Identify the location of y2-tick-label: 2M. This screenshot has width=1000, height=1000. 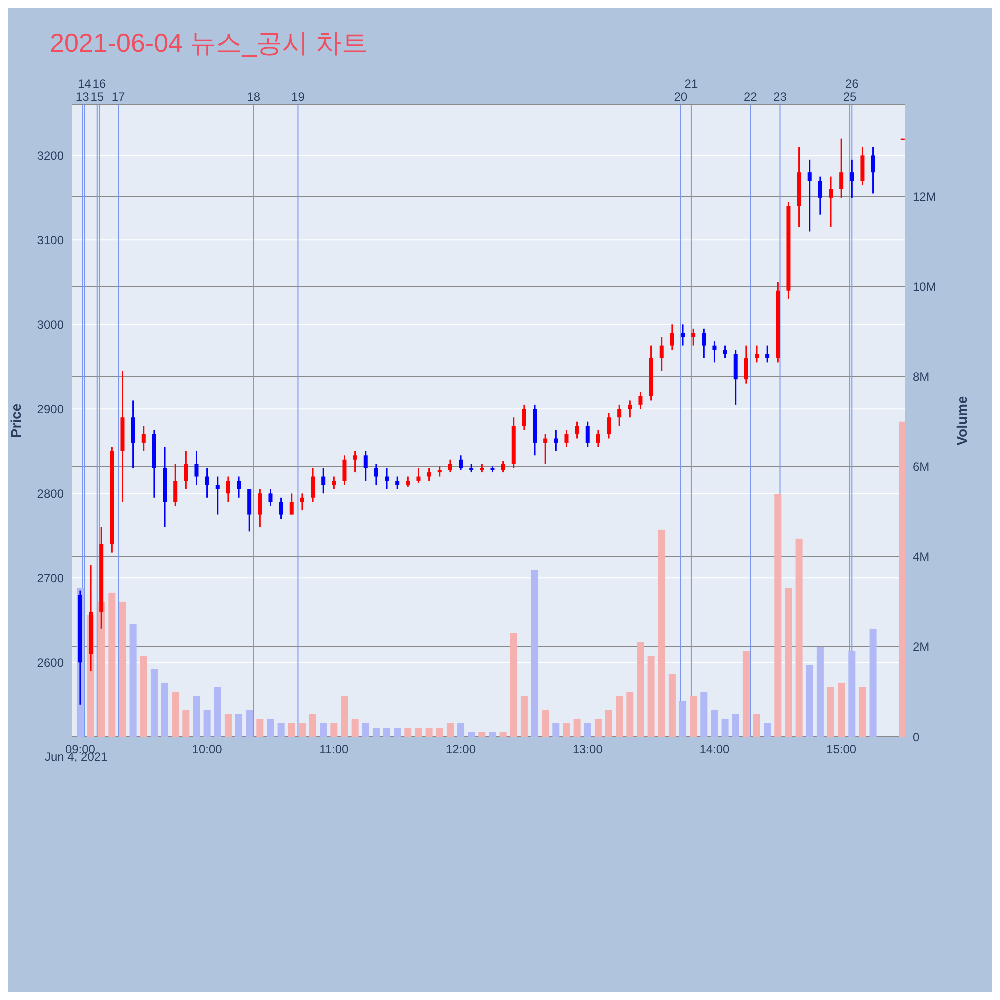
(921, 647).